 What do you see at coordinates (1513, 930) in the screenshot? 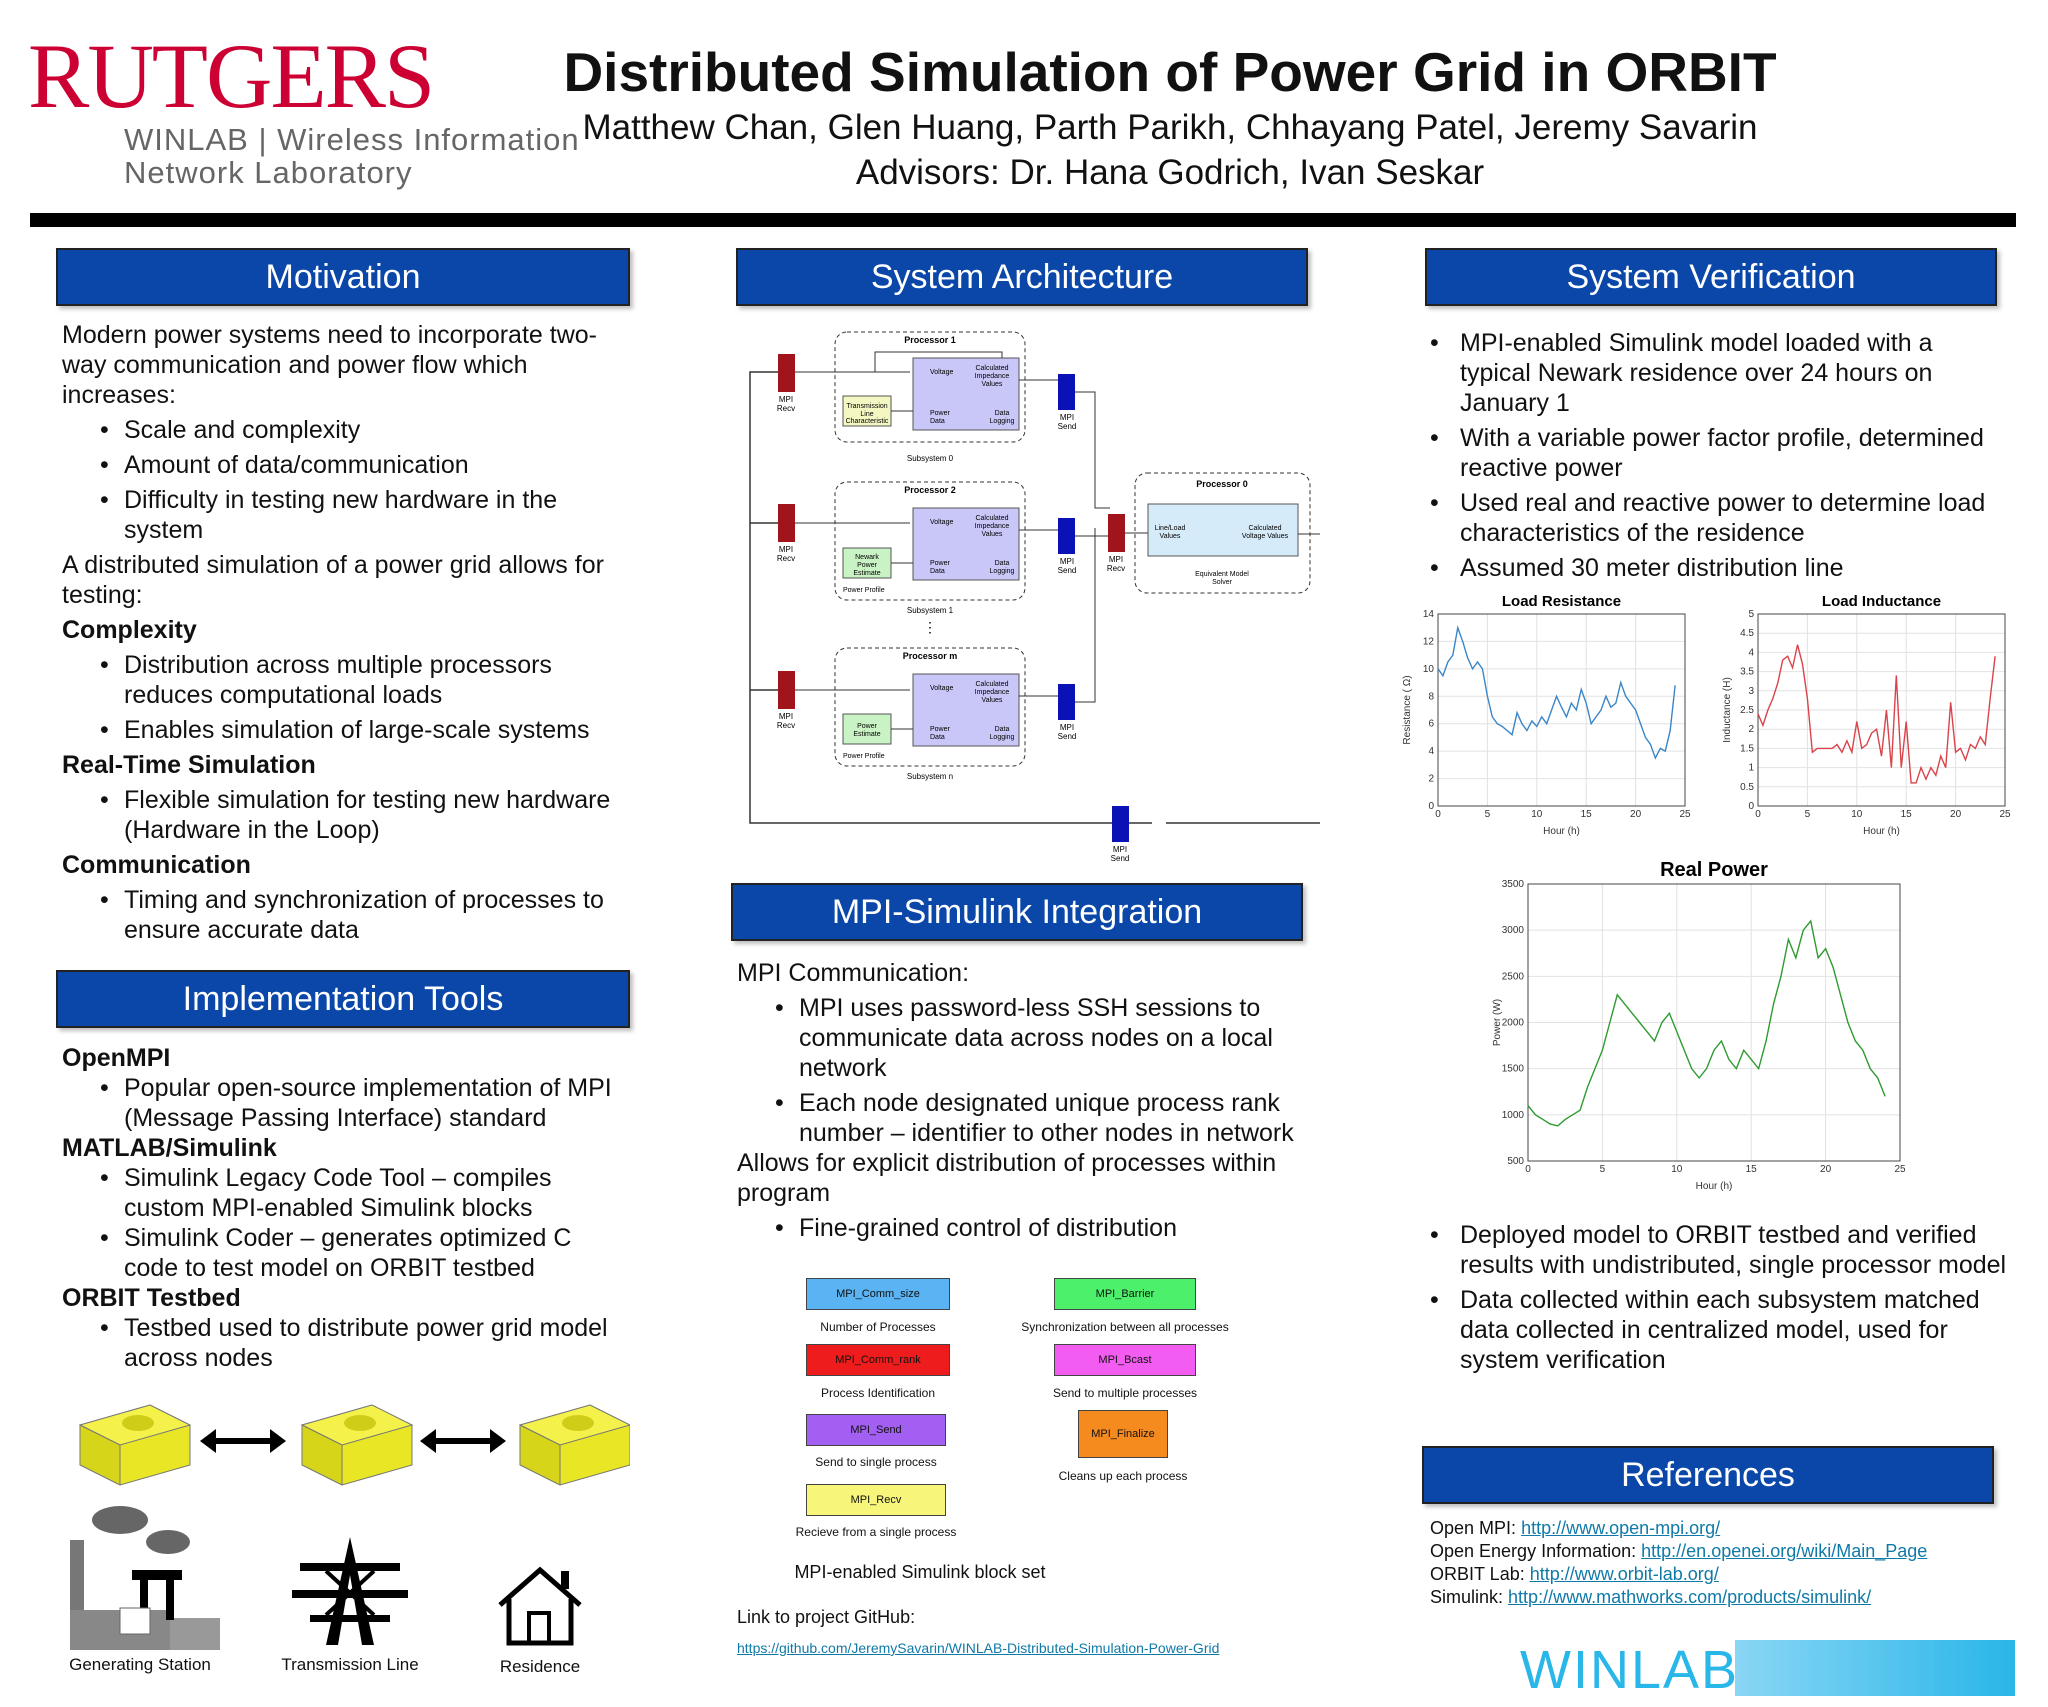
I see `y-tick-label: 3000` at bounding box center [1513, 930].